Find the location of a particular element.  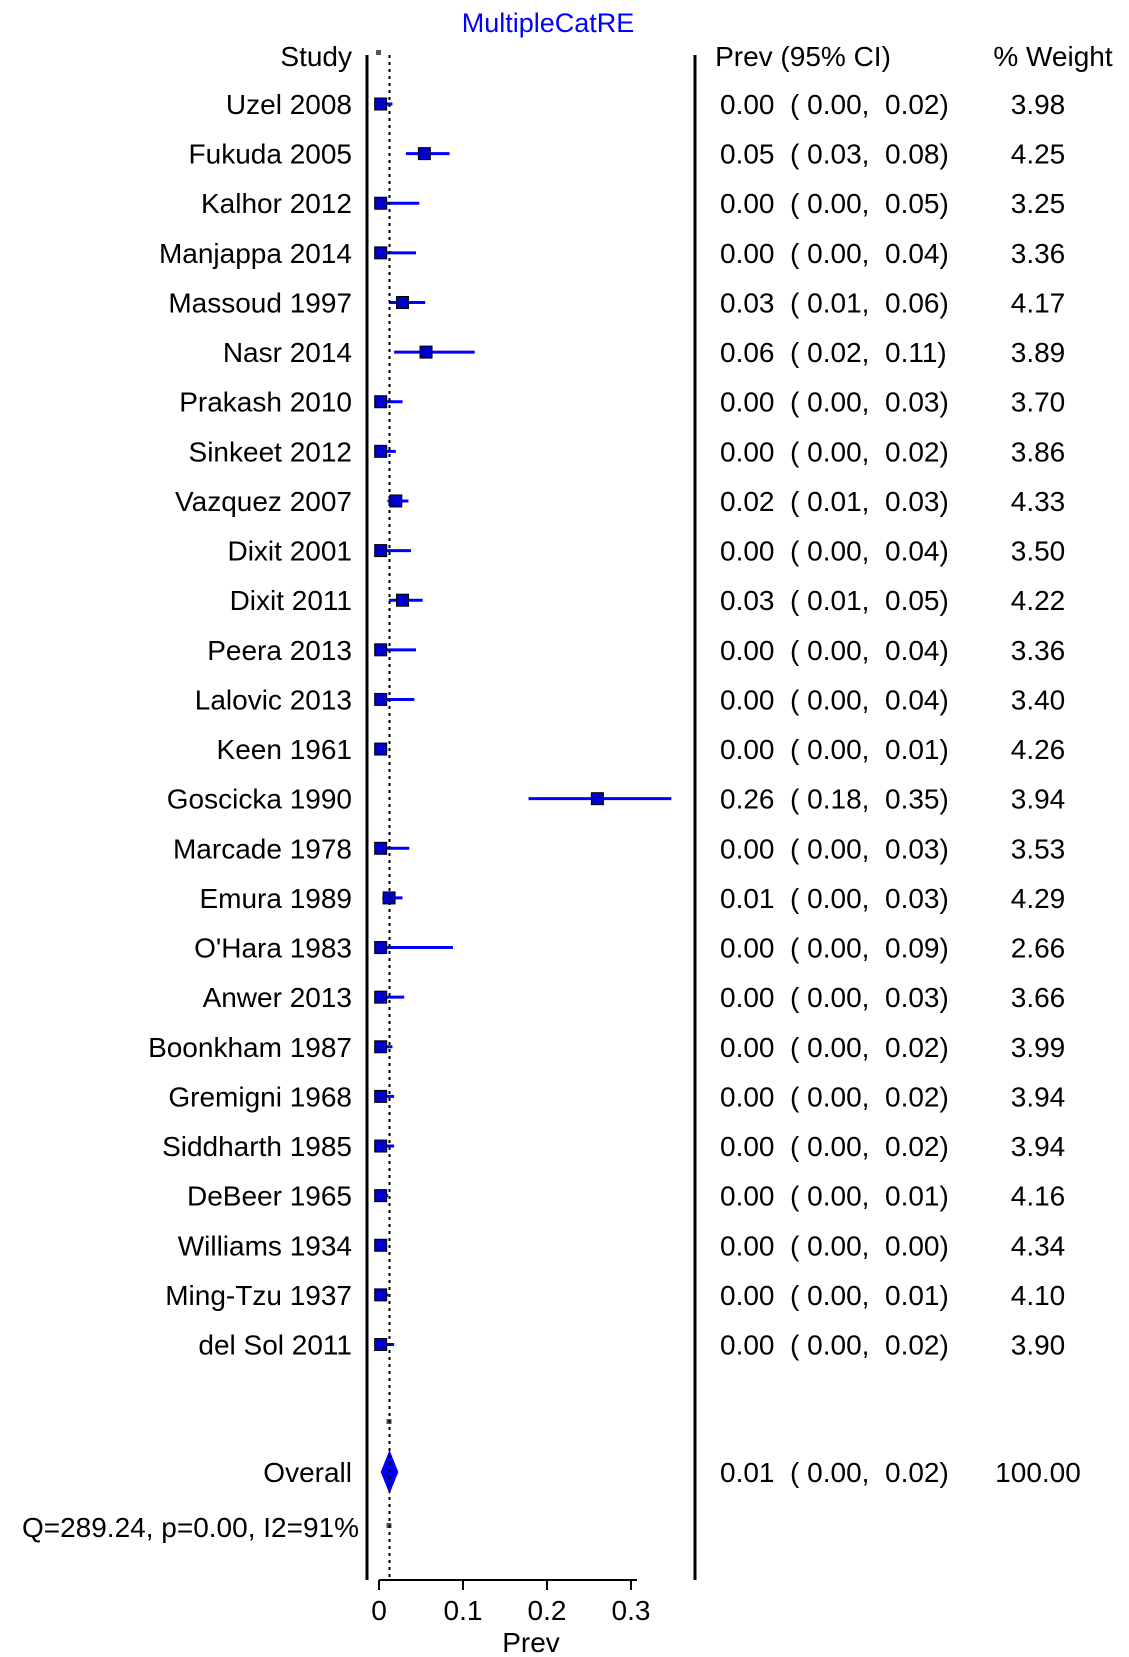

study-weight: 3.98 is located at coordinates (1038, 104).